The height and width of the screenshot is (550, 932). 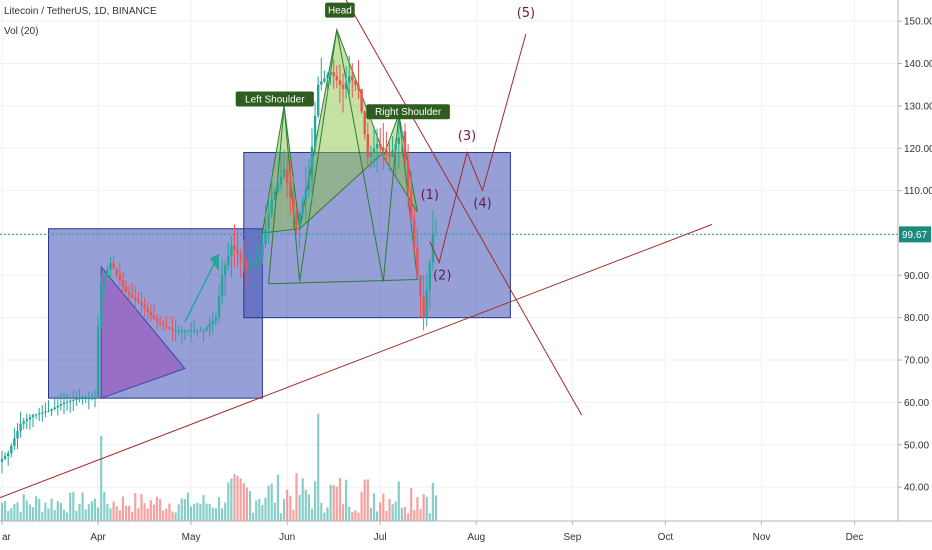 What do you see at coordinates (478, 149) in the screenshot?
I see `wave-projection-line` at bounding box center [478, 149].